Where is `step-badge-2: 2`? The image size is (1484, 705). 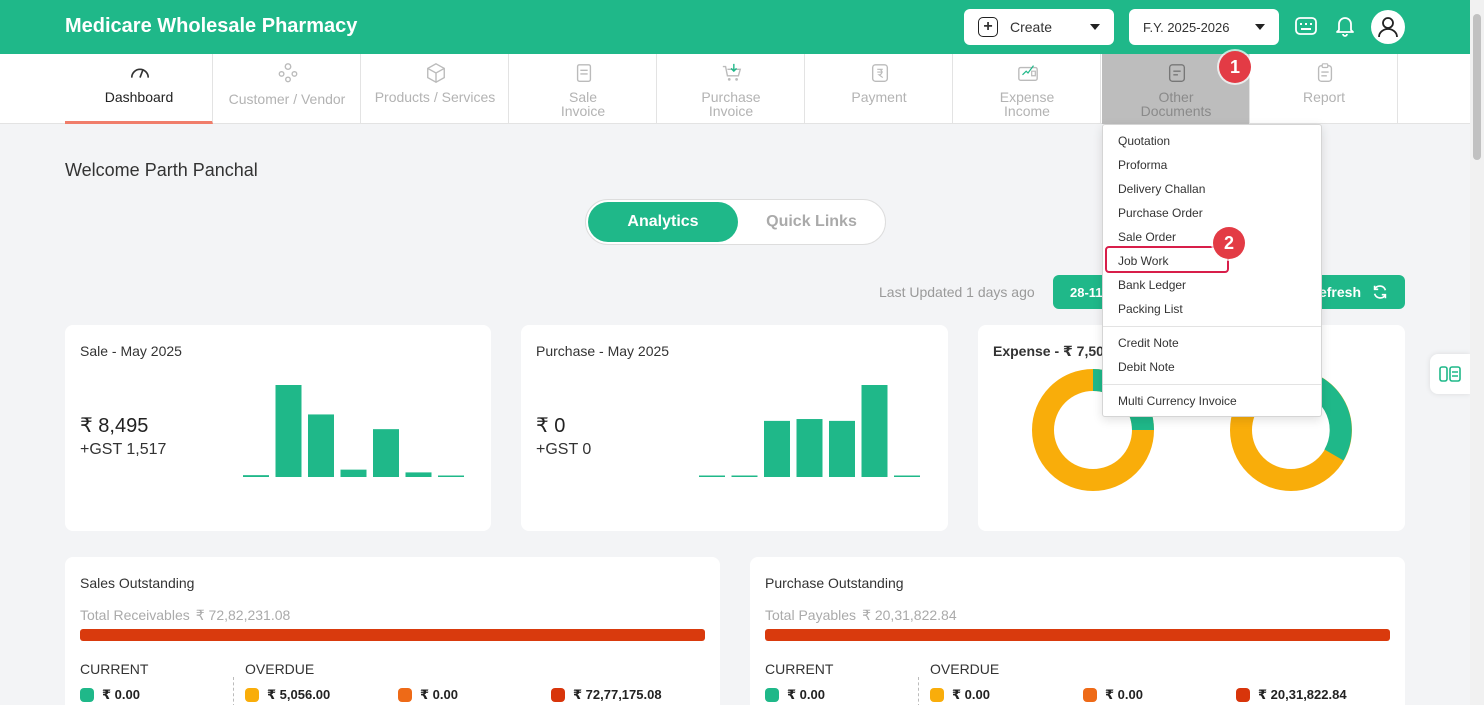 step-badge-2: 2 is located at coordinates (1229, 243).